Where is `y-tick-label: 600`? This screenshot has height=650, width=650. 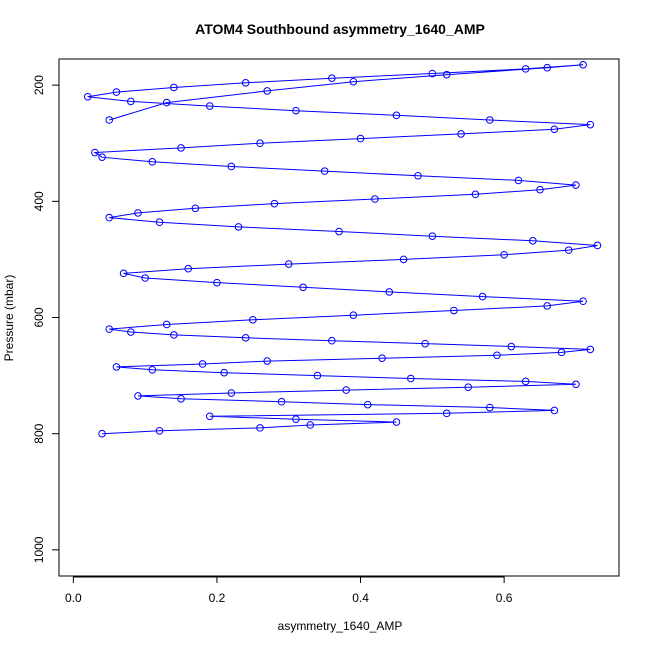
y-tick-label: 600 is located at coordinates (39, 317).